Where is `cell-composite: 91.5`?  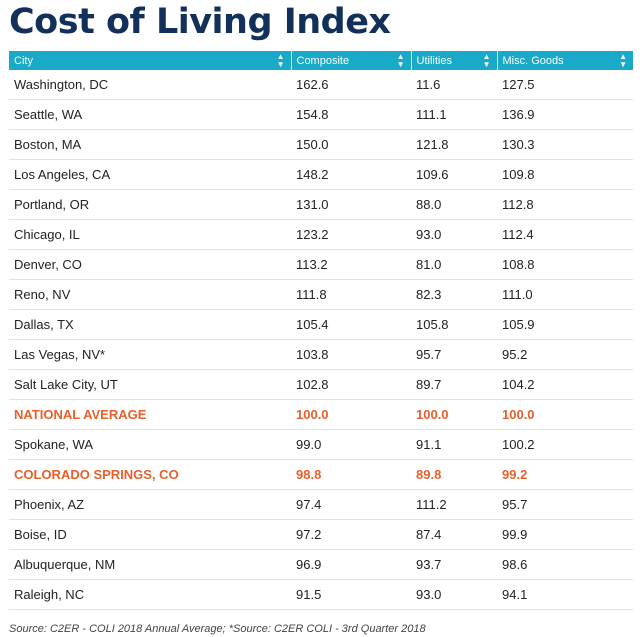 cell-composite: 91.5 is located at coordinates (351, 594).